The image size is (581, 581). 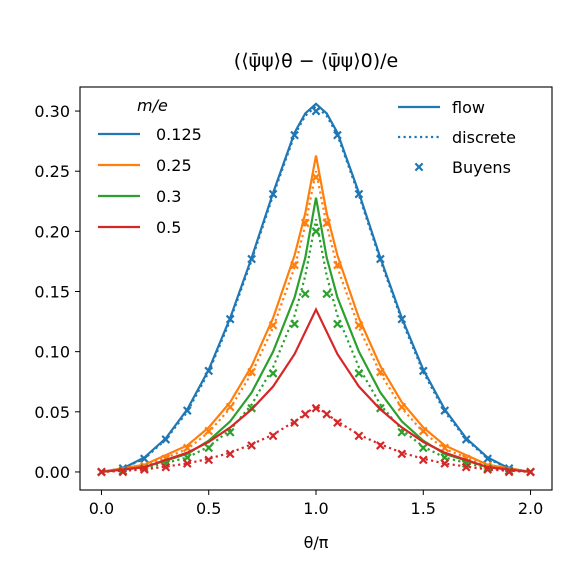 I want to click on y-tick-label: 0.20, so click(x=52, y=231).